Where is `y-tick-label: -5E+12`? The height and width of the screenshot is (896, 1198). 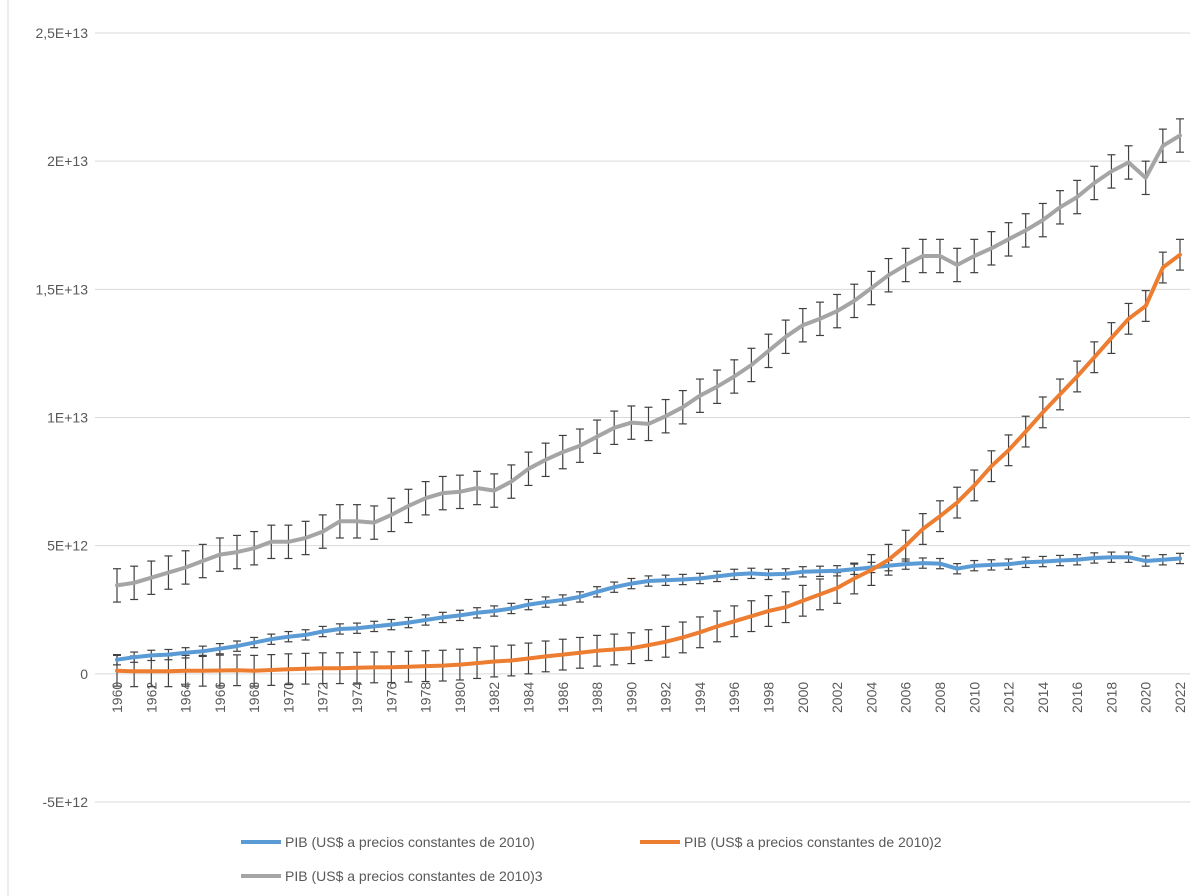
y-tick-label: -5E+12 is located at coordinates (65, 802).